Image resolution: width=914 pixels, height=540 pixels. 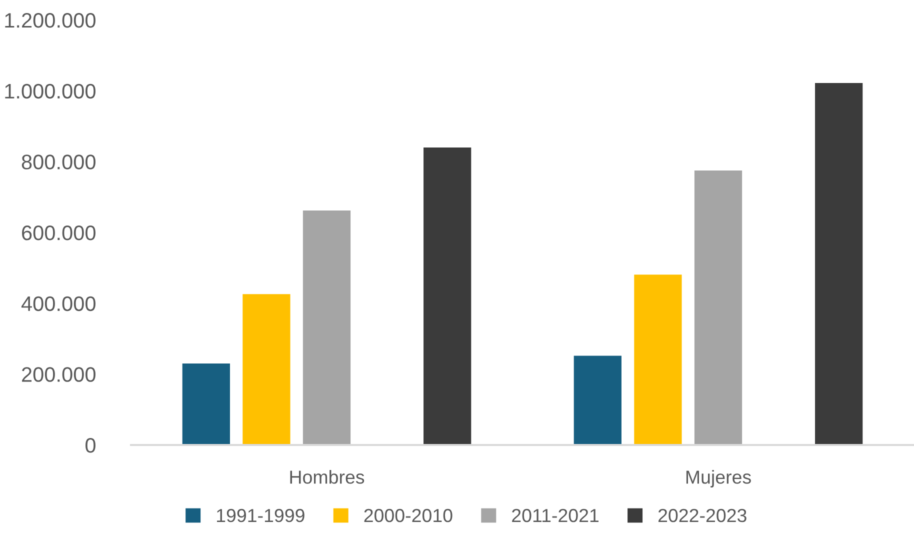 I want to click on y-tick-label: 400.000, so click(x=58, y=304).